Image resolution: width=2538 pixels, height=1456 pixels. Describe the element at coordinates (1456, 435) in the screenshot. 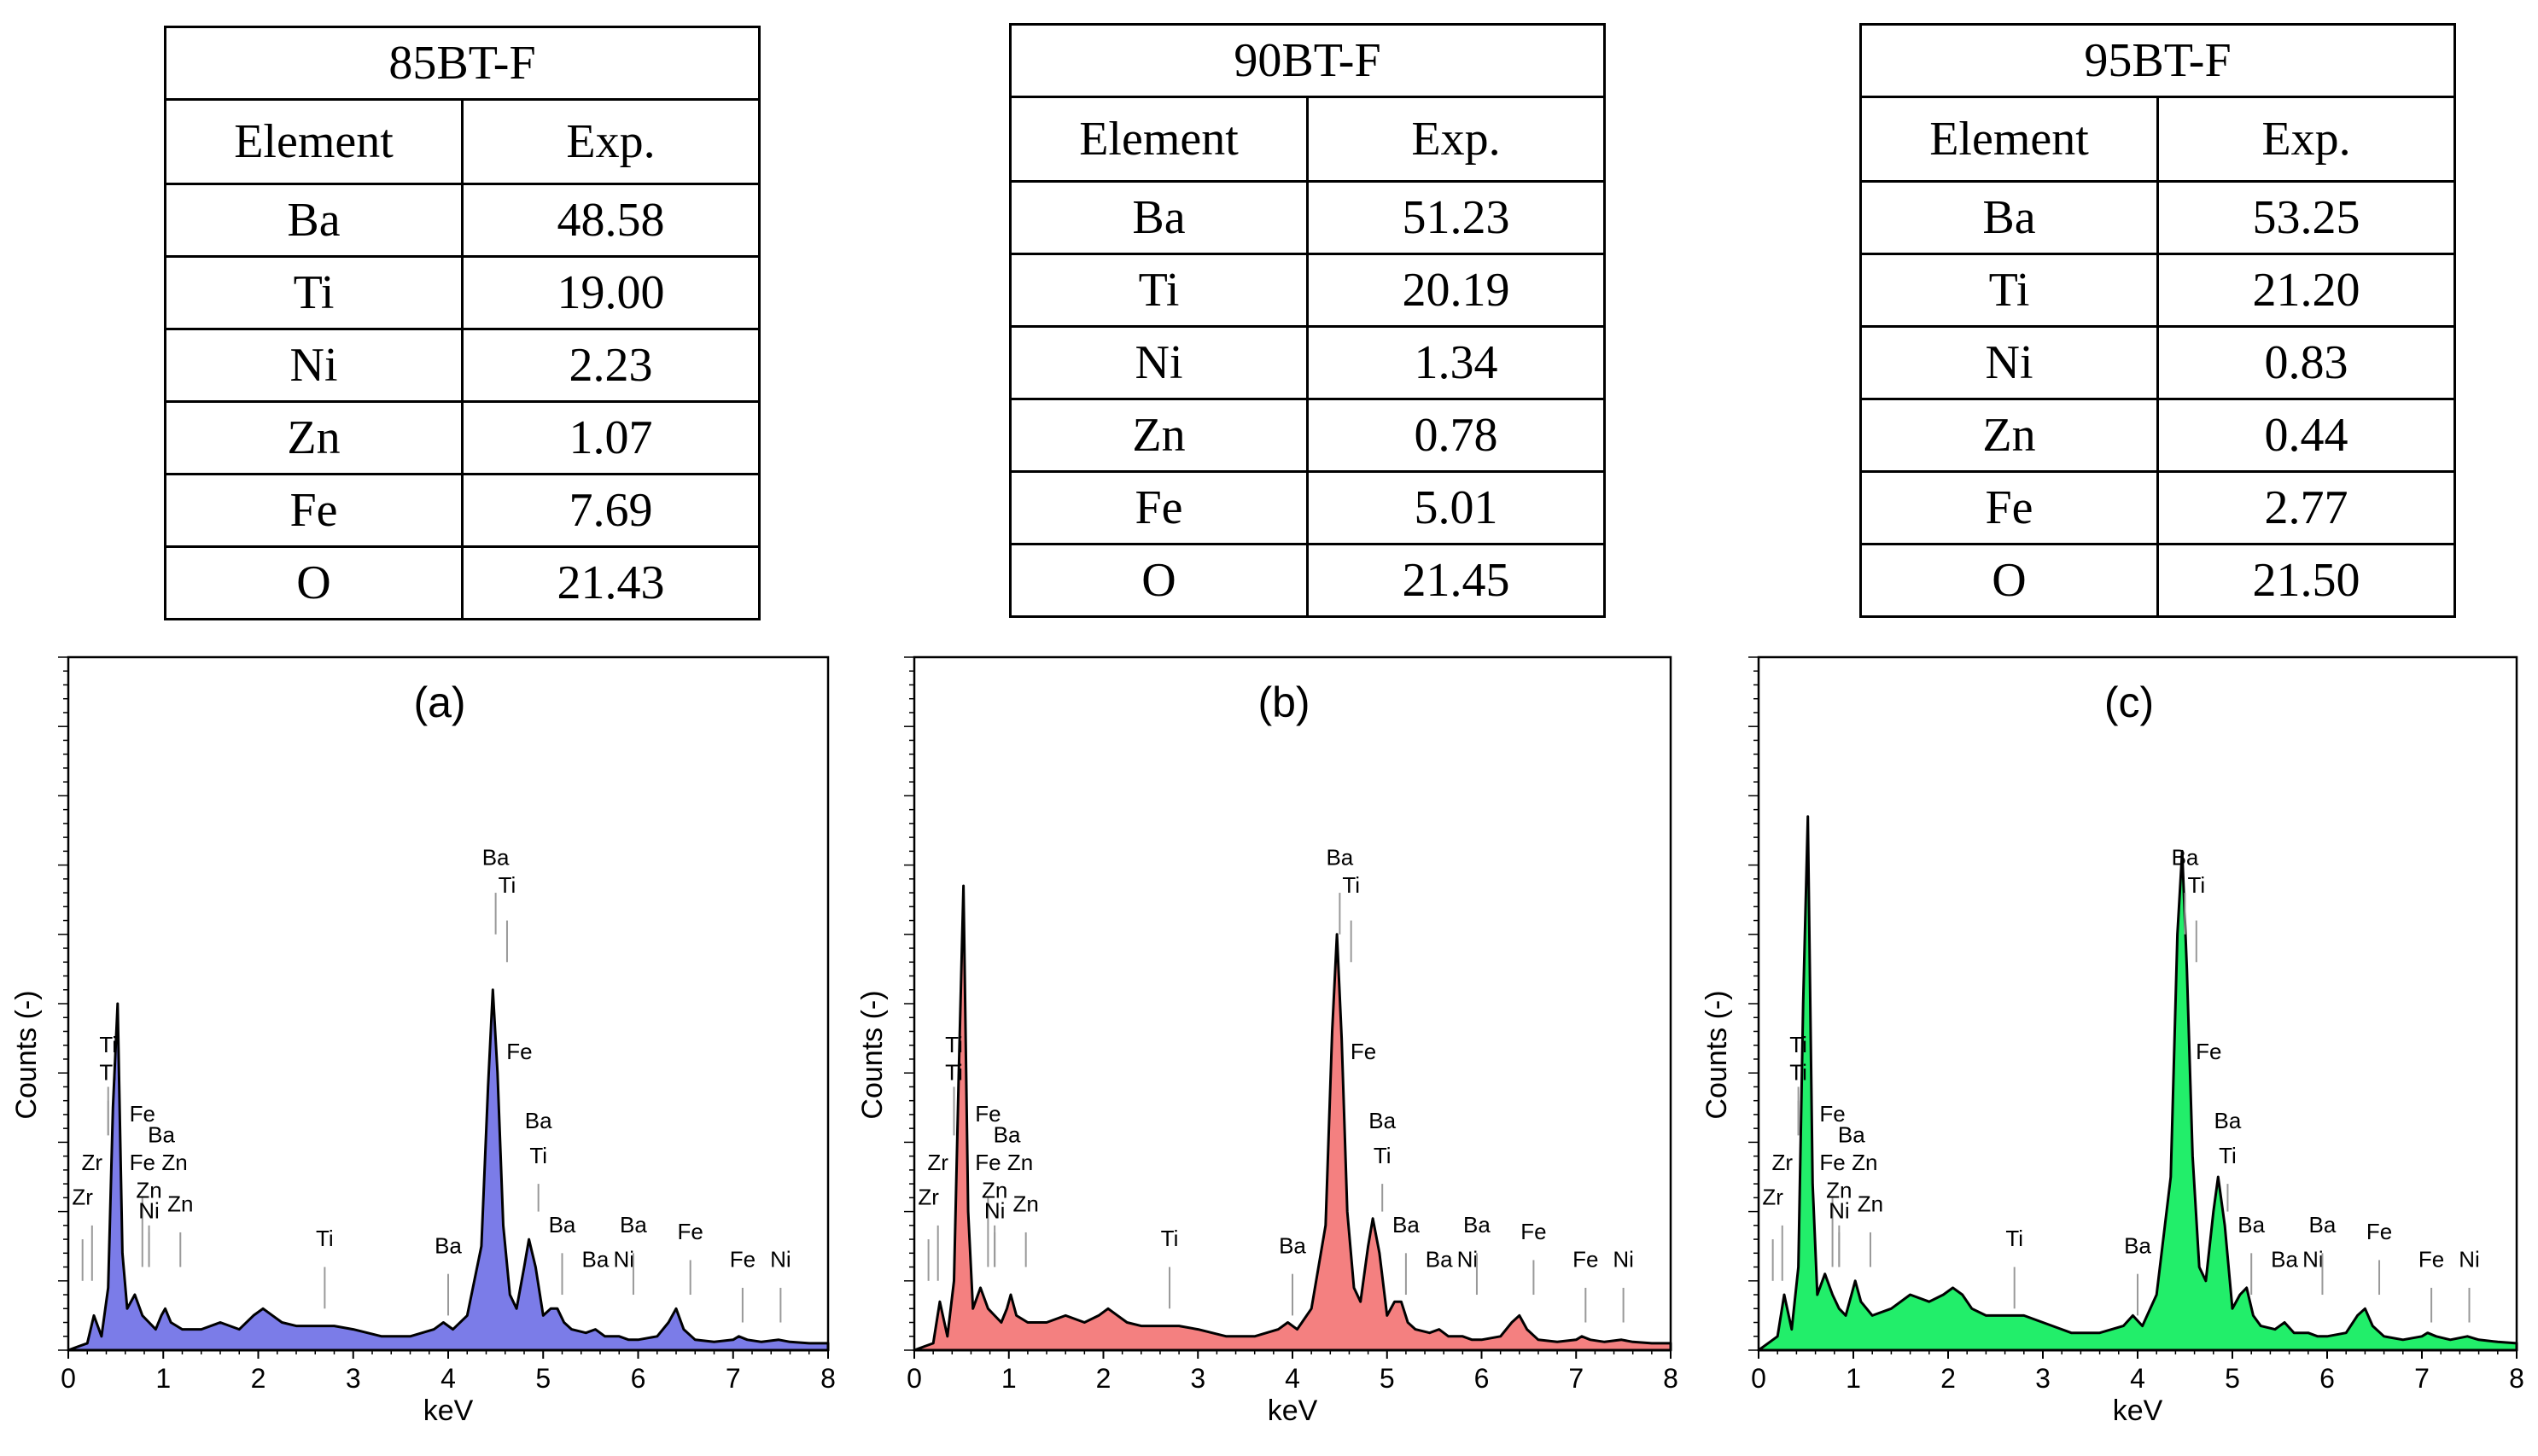

I see `table-cell-value: 0.78` at that location.